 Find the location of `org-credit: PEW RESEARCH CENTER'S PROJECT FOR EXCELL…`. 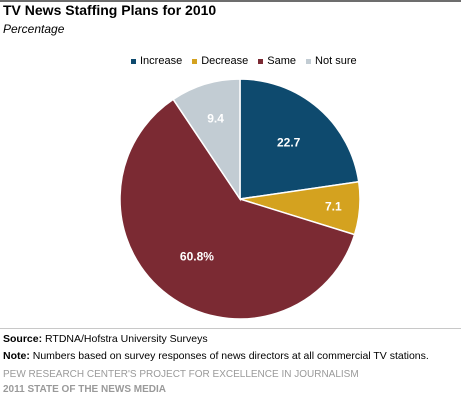

org-credit: PEW RESEARCH CENTER'S PROJECT FOR EXCELL… is located at coordinates (181, 374).